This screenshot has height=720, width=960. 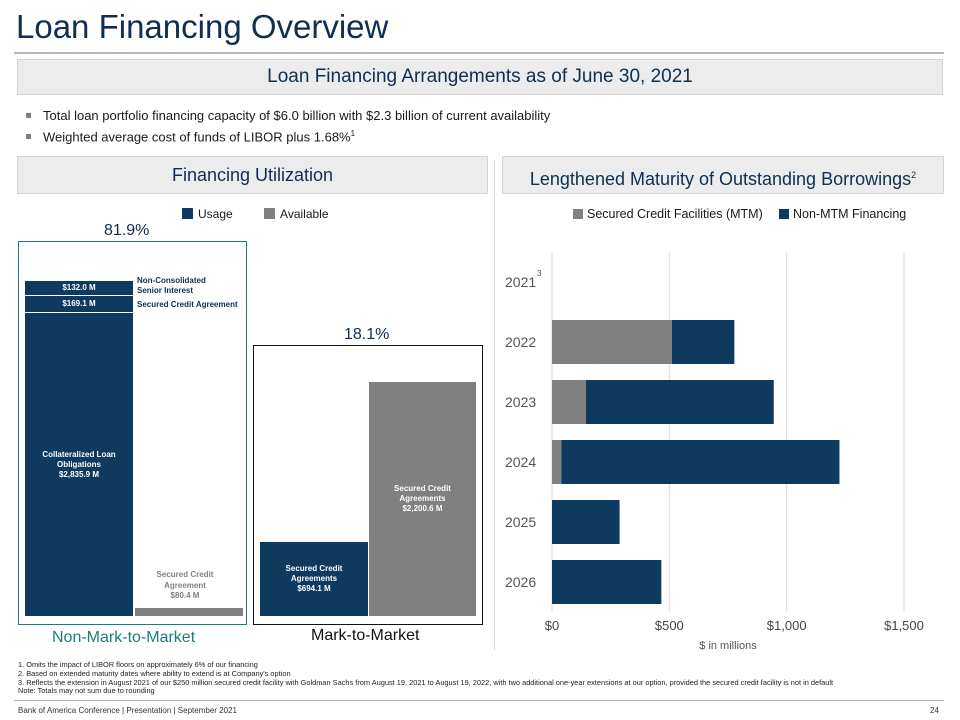 I want to click on category-footnote-ref: 3, so click(x=539, y=273).